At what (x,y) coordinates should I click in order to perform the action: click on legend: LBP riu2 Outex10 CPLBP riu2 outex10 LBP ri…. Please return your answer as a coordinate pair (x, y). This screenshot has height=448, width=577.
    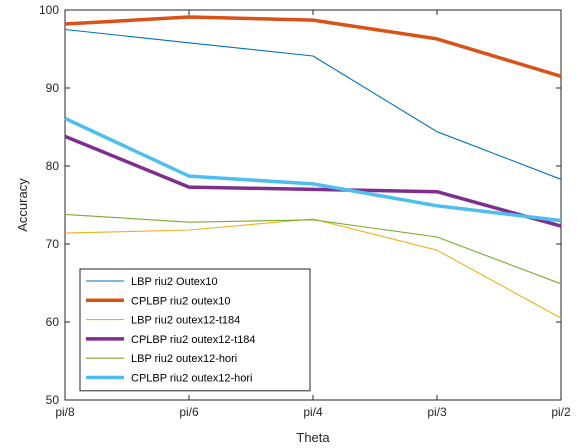
    Looking at the image, I should click on (195, 330).